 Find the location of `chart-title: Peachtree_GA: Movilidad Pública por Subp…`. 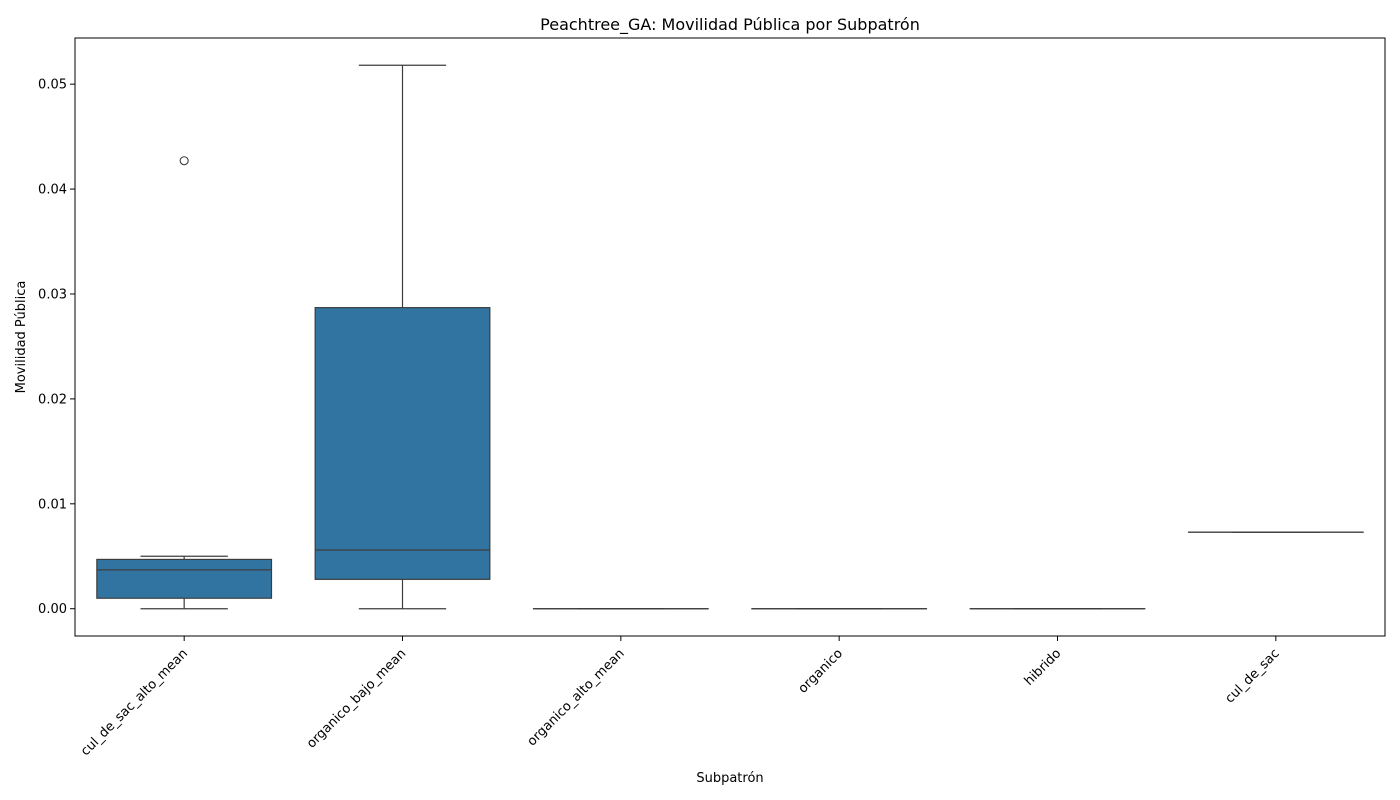

chart-title: Peachtree_GA: Movilidad Pública por Subp… is located at coordinates (730, 25).